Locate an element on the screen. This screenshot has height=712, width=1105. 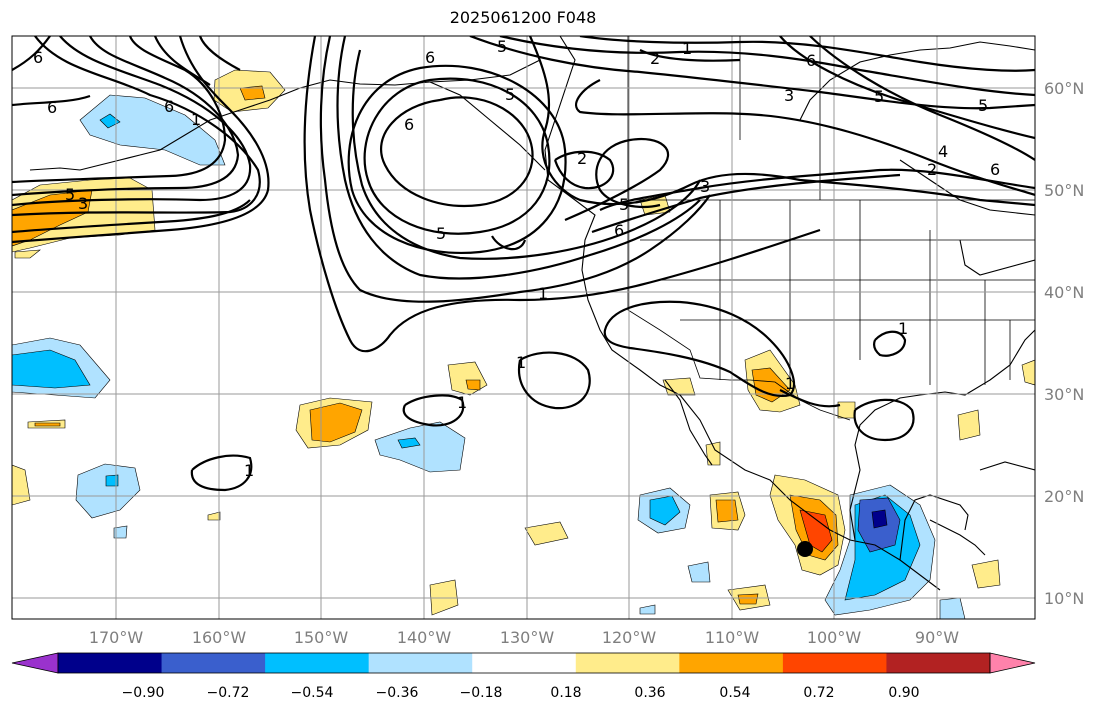
colorbar-arrow-low is located at coordinates (35, 663).